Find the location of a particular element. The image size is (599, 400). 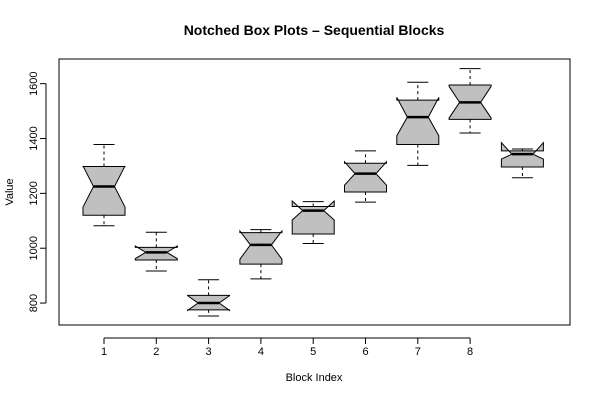

x-tick-label: 2 is located at coordinates (156, 352).